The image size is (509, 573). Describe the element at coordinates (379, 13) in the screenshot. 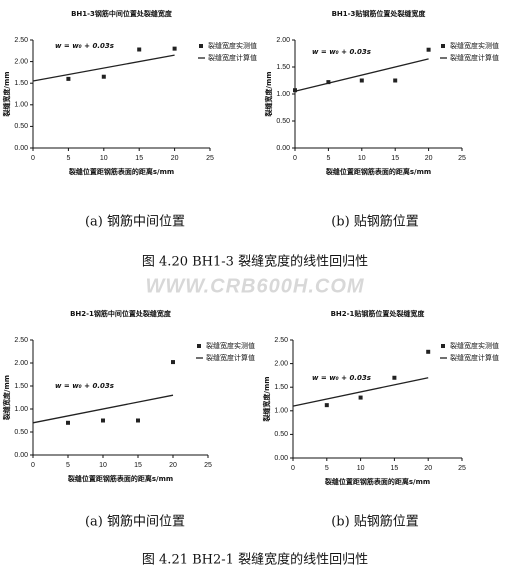

I see `chart-title: BH1-3贴钢筋位置处裂缝宽度` at that location.